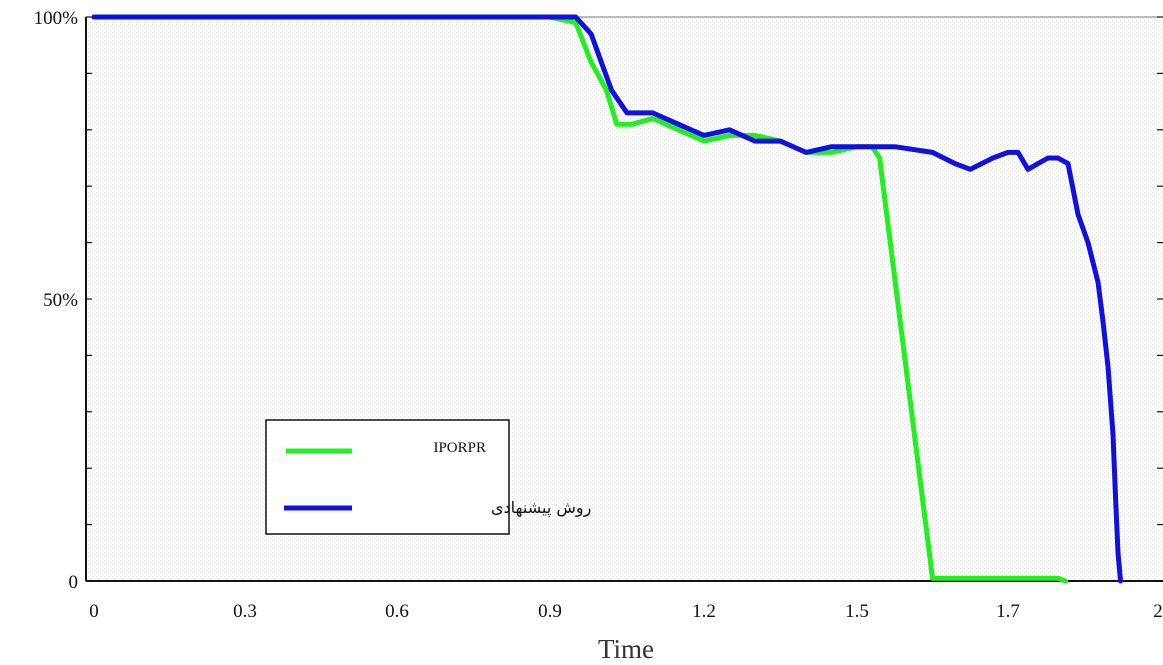 This screenshot has width=1163, height=665. Describe the element at coordinates (94, 611) in the screenshot. I see `x-tick-label: 0` at that location.